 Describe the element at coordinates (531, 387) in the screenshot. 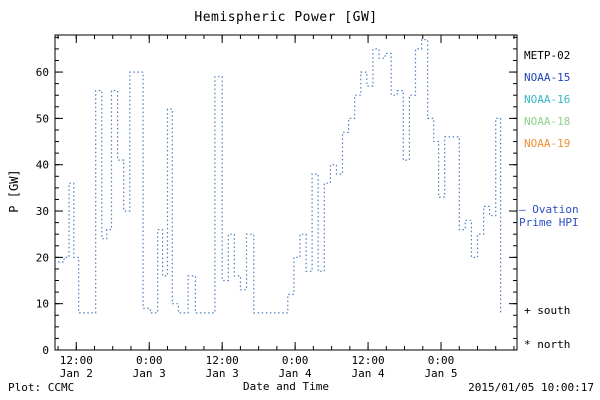

I see `timestamp: 2015/01/05 10:00:17` at that location.